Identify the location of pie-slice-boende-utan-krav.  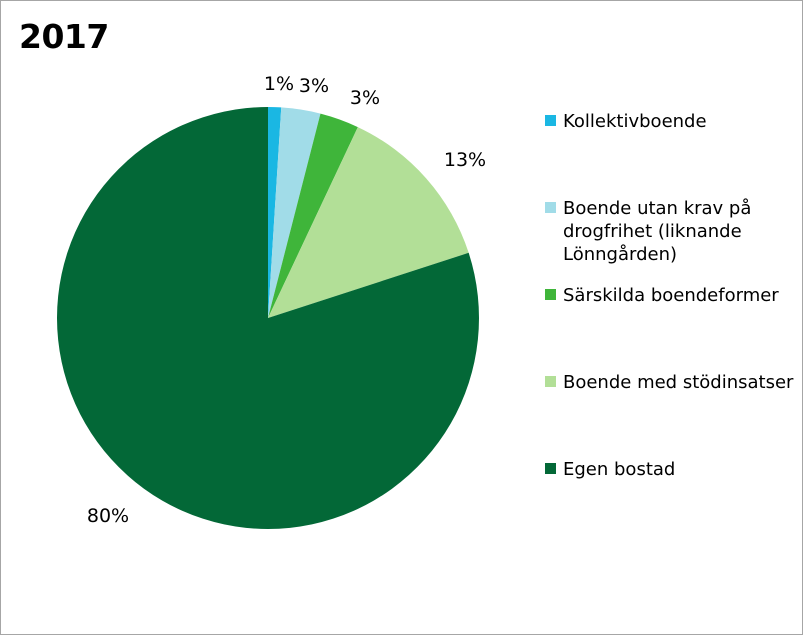
(294, 213).